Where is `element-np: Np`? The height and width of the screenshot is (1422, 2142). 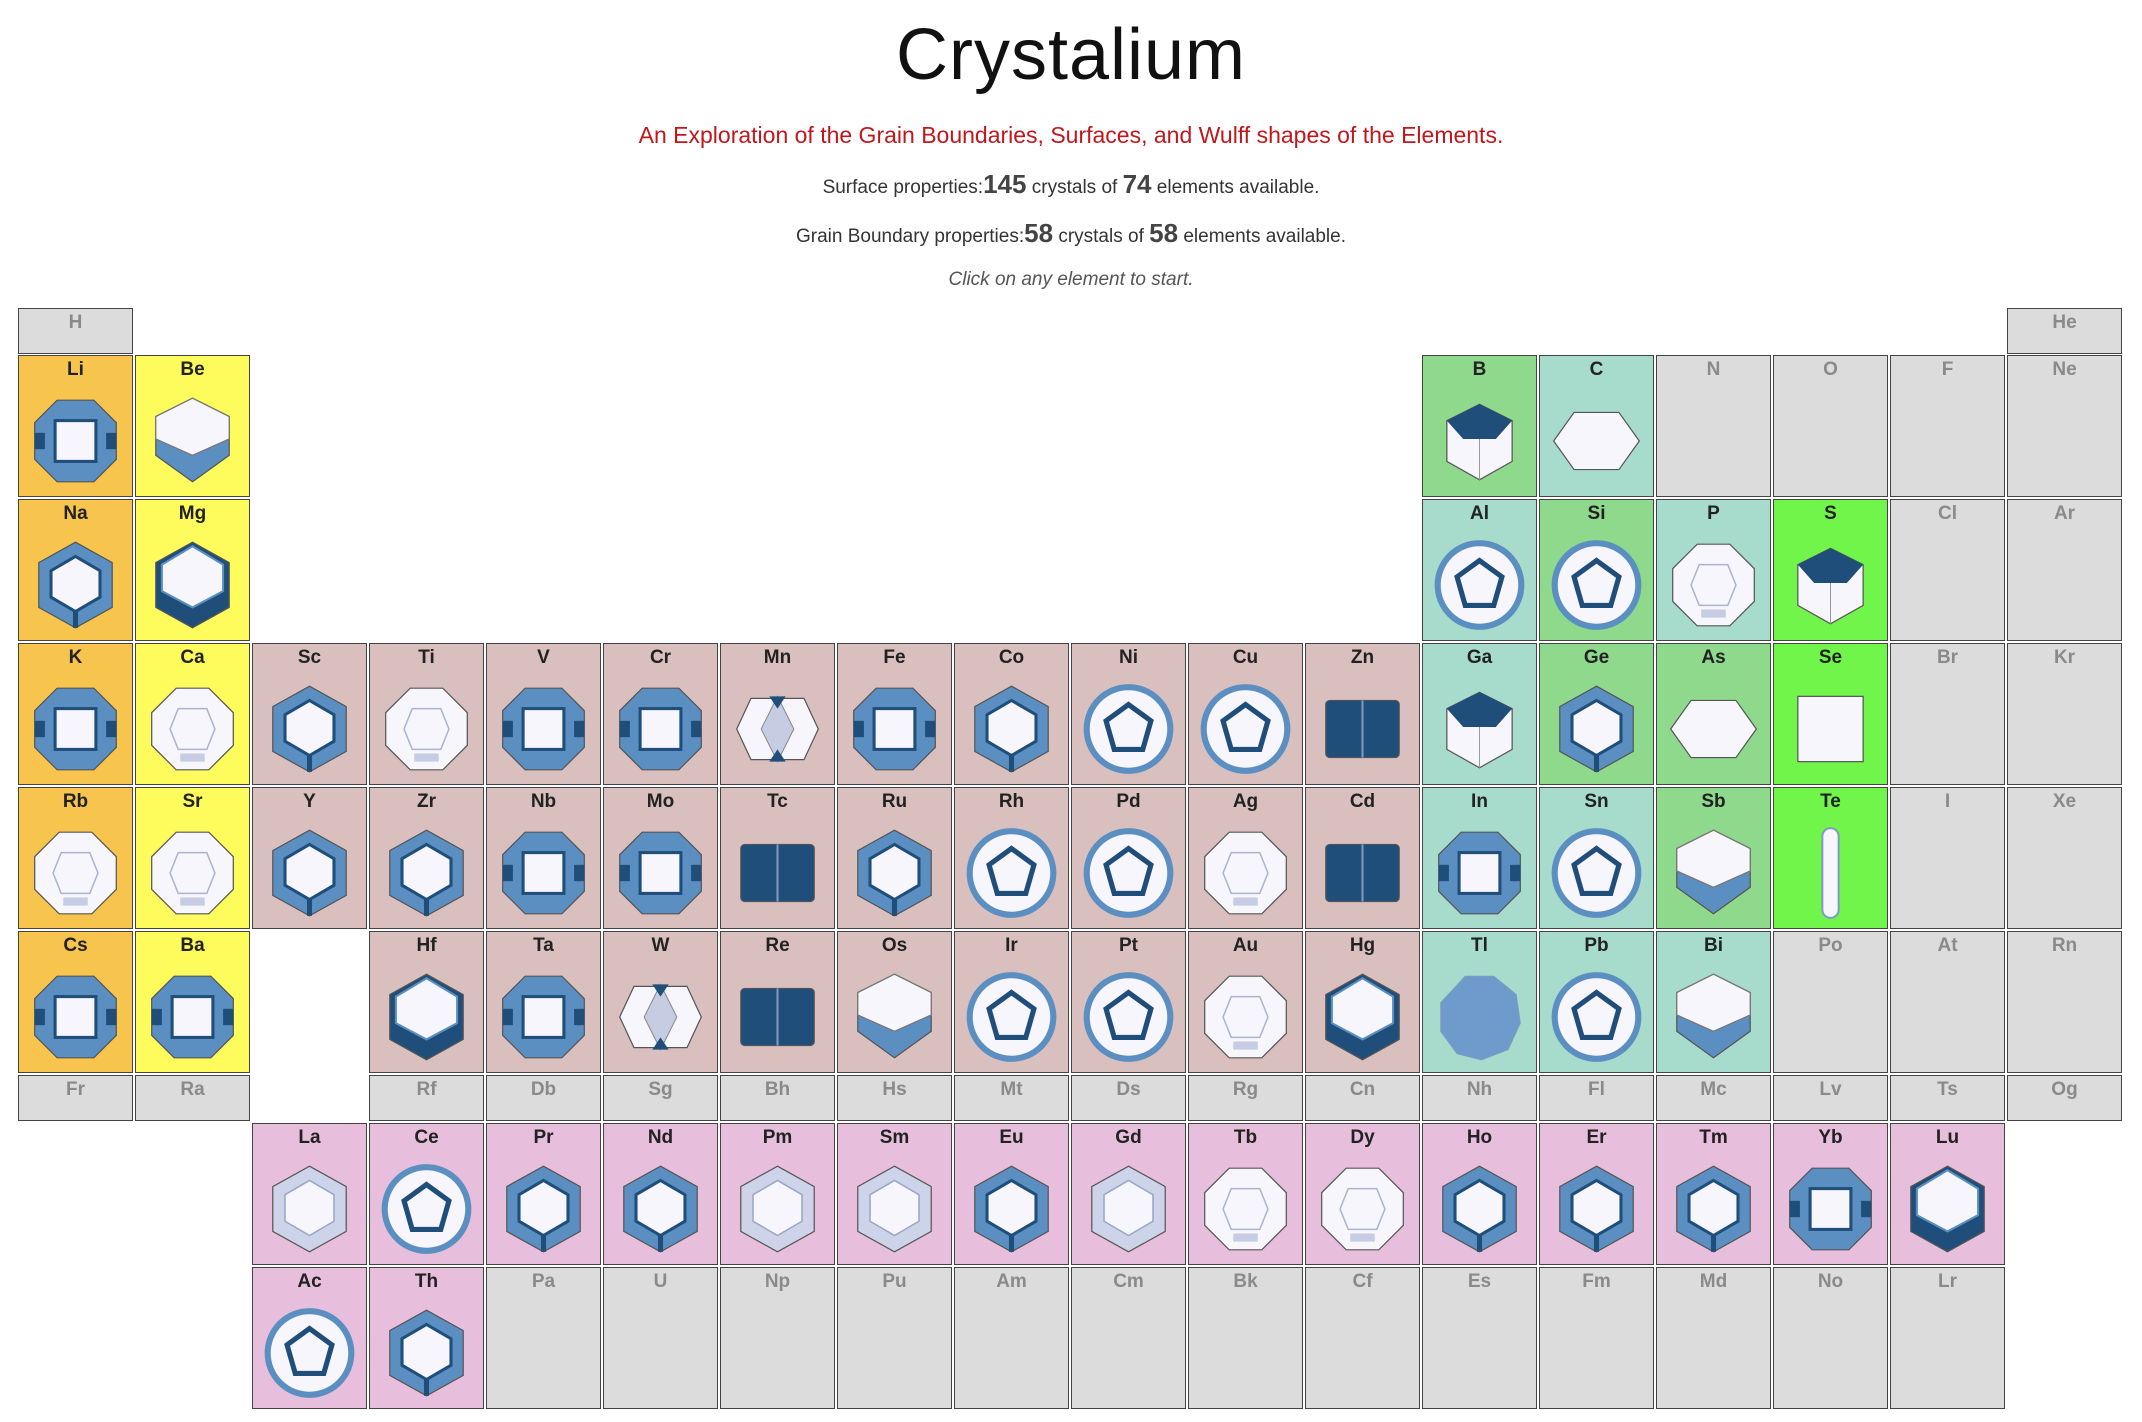 element-np: Np is located at coordinates (777, 1338).